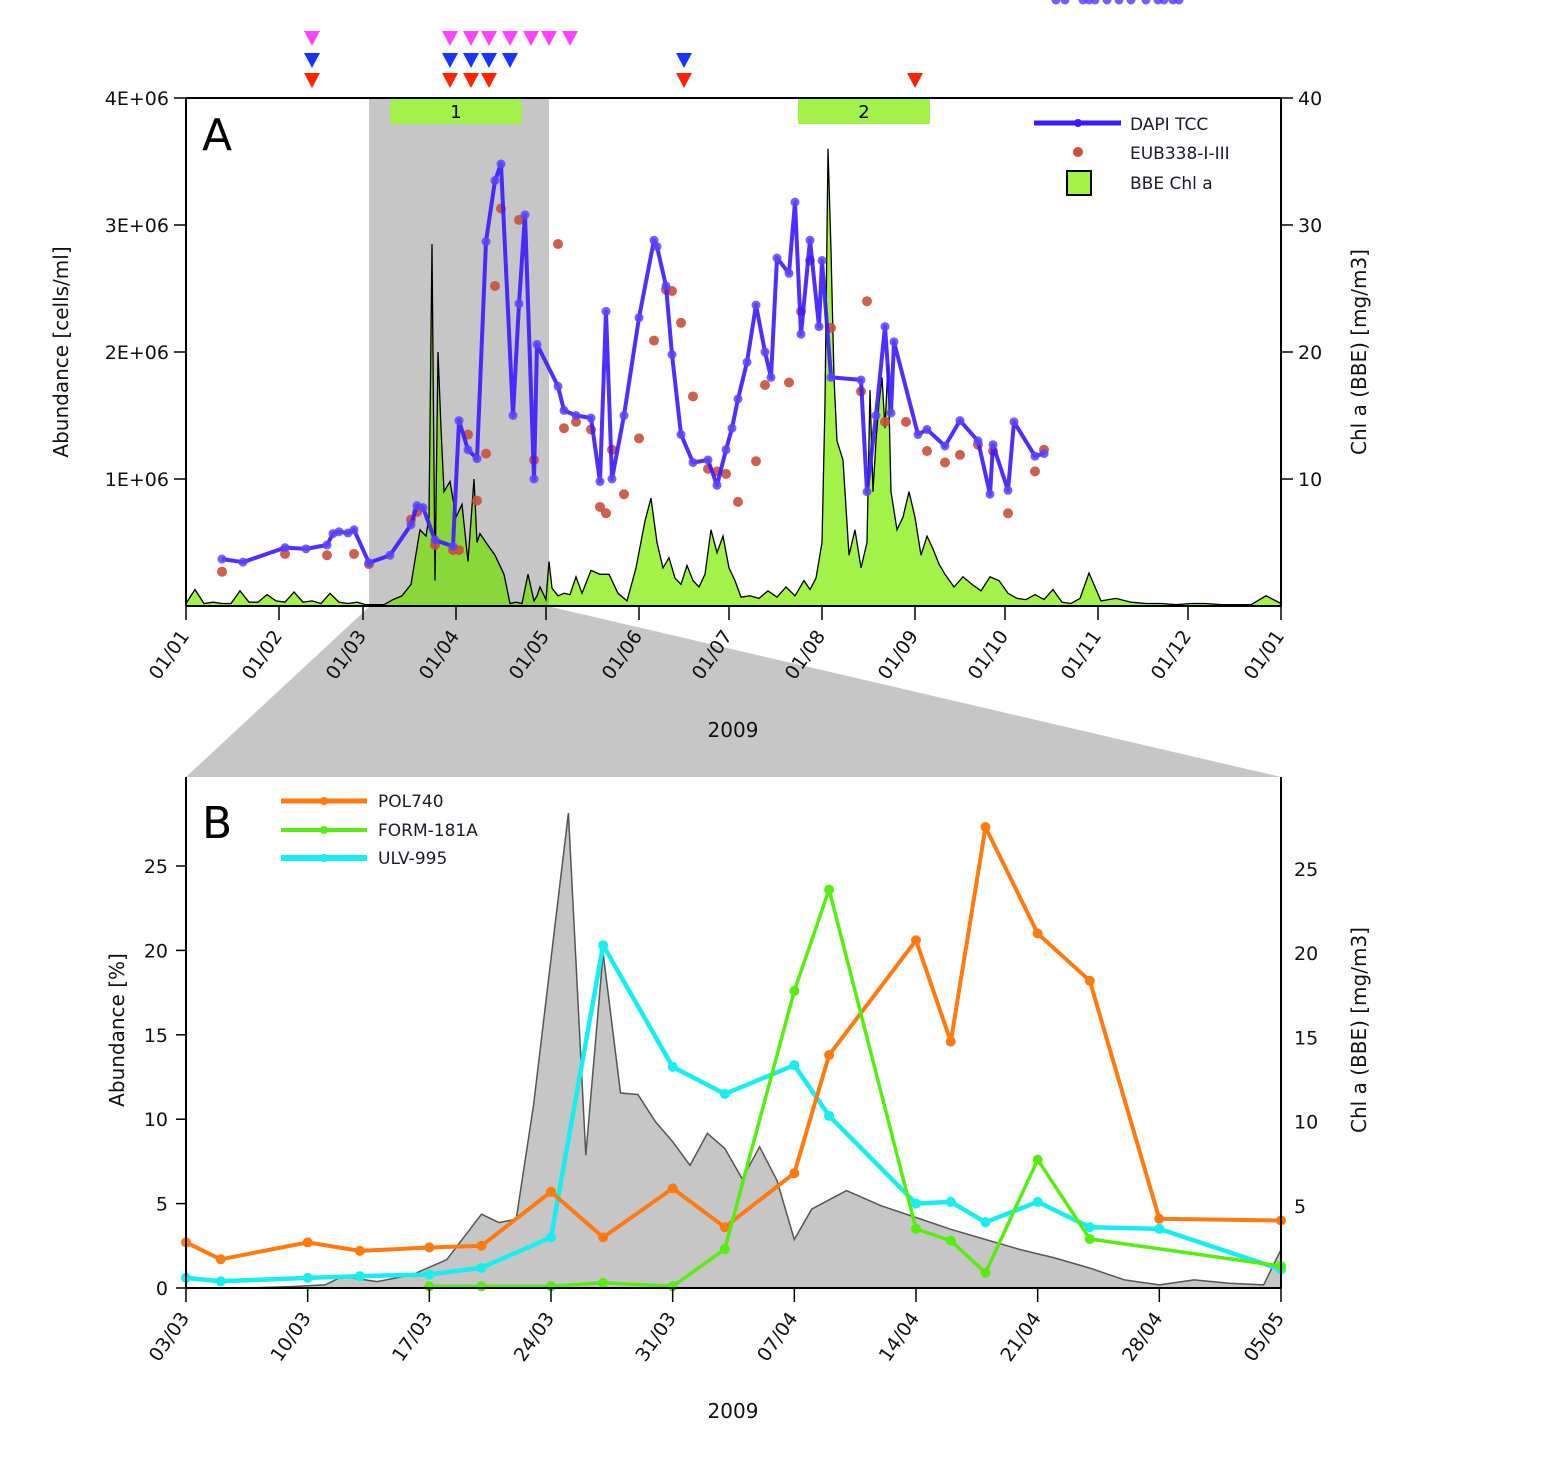 The height and width of the screenshot is (1461, 1550). Describe the element at coordinates (162, 1289) in the screenshot. I see `panel-b-y-tick-label: 0` at that location.